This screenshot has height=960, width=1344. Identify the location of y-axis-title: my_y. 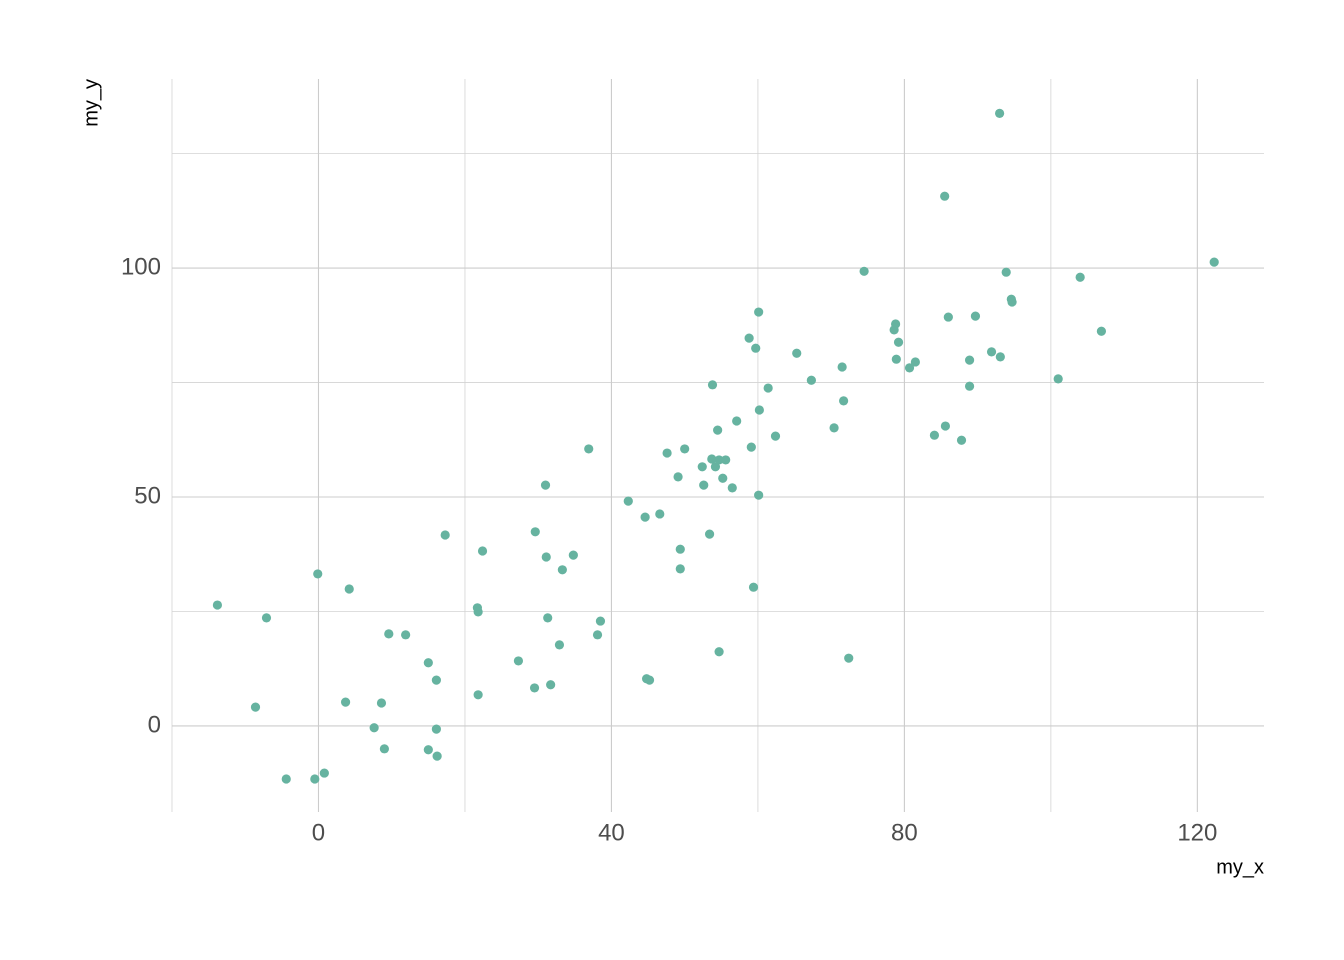
(91, 103).